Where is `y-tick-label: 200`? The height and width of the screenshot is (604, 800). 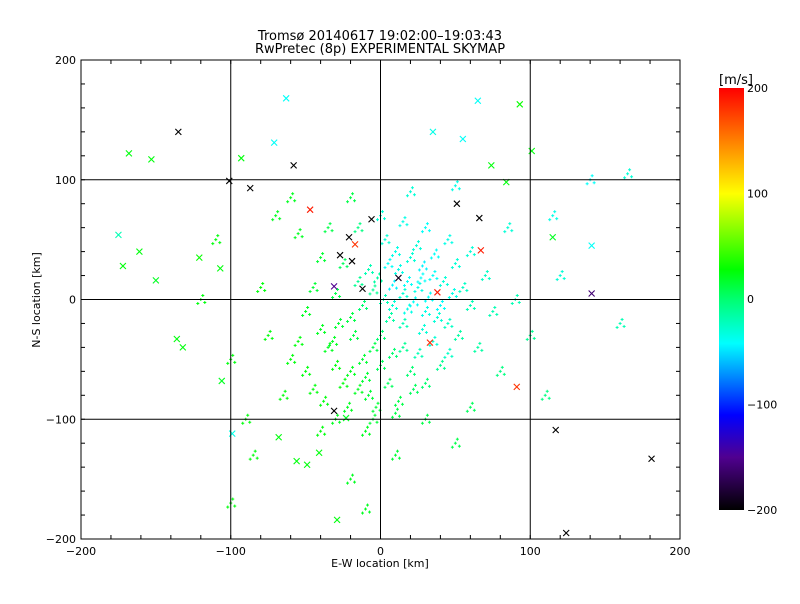
y-tick-label: 200 is located at coordinates (65, 60).